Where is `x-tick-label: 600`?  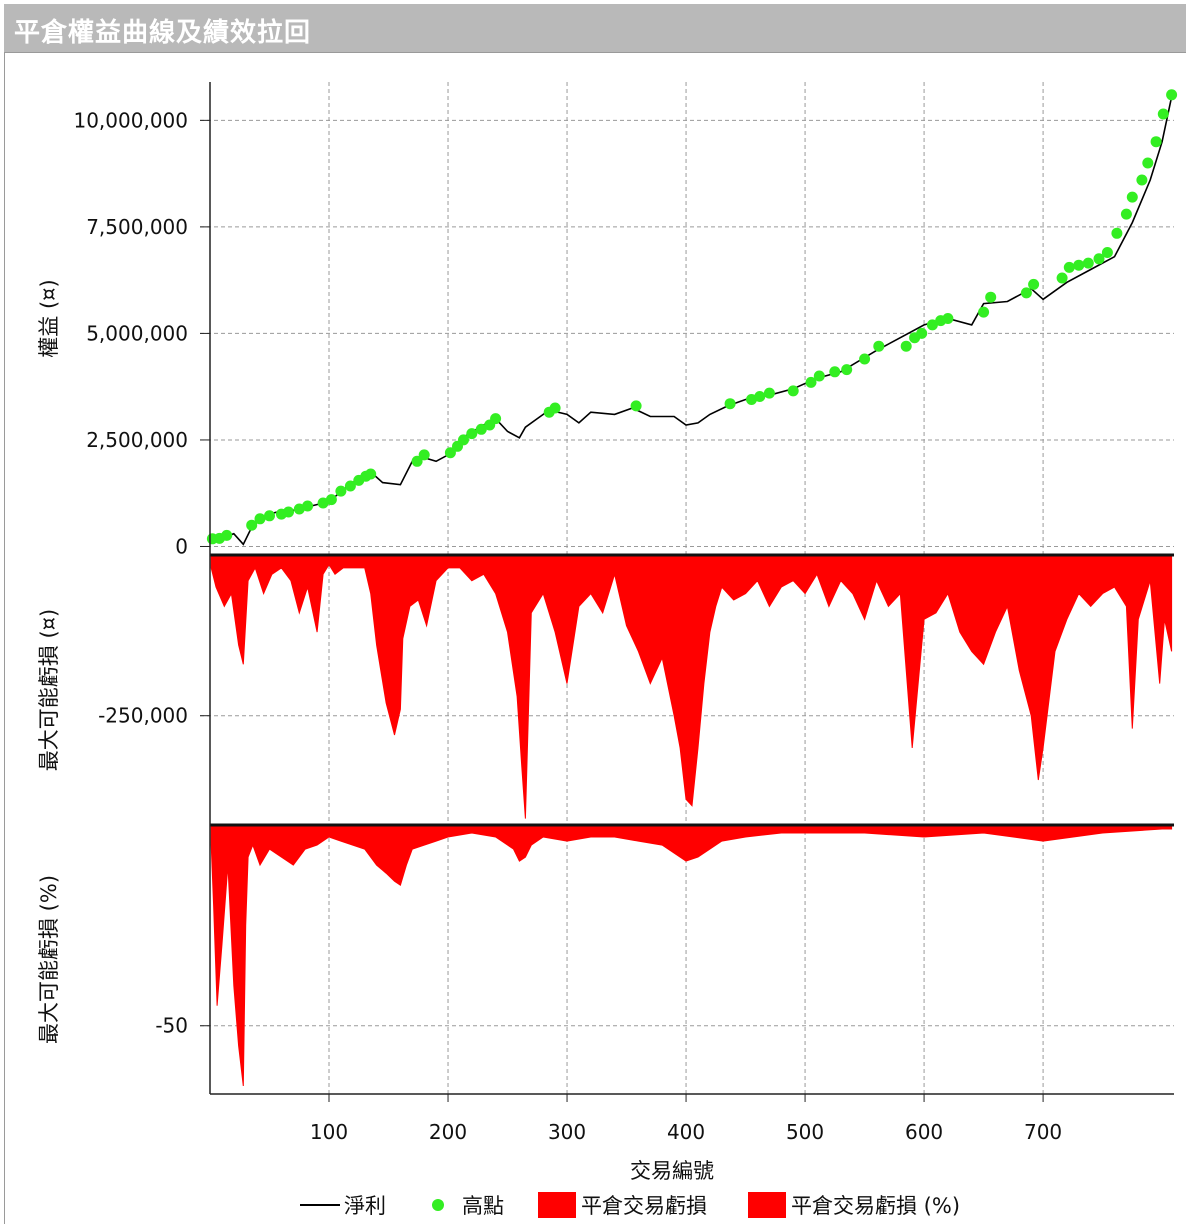 x-tick-label: 600 is located at coordinates (924, 1132).